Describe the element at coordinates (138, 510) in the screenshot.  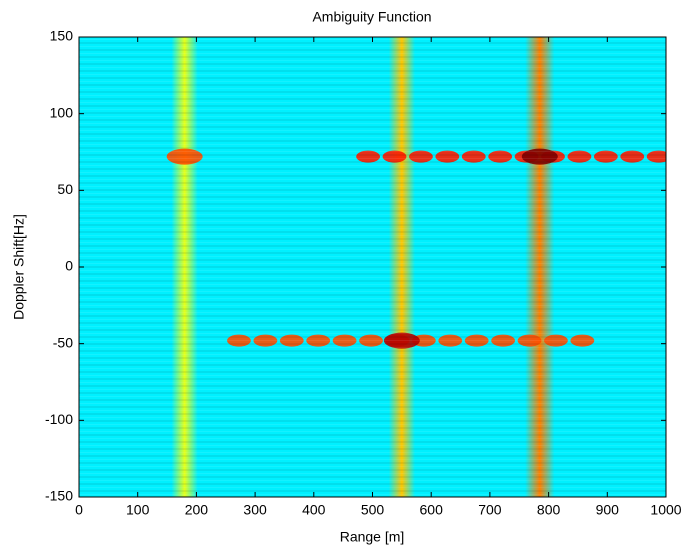
I see `x-tick-label: 100` at that location.